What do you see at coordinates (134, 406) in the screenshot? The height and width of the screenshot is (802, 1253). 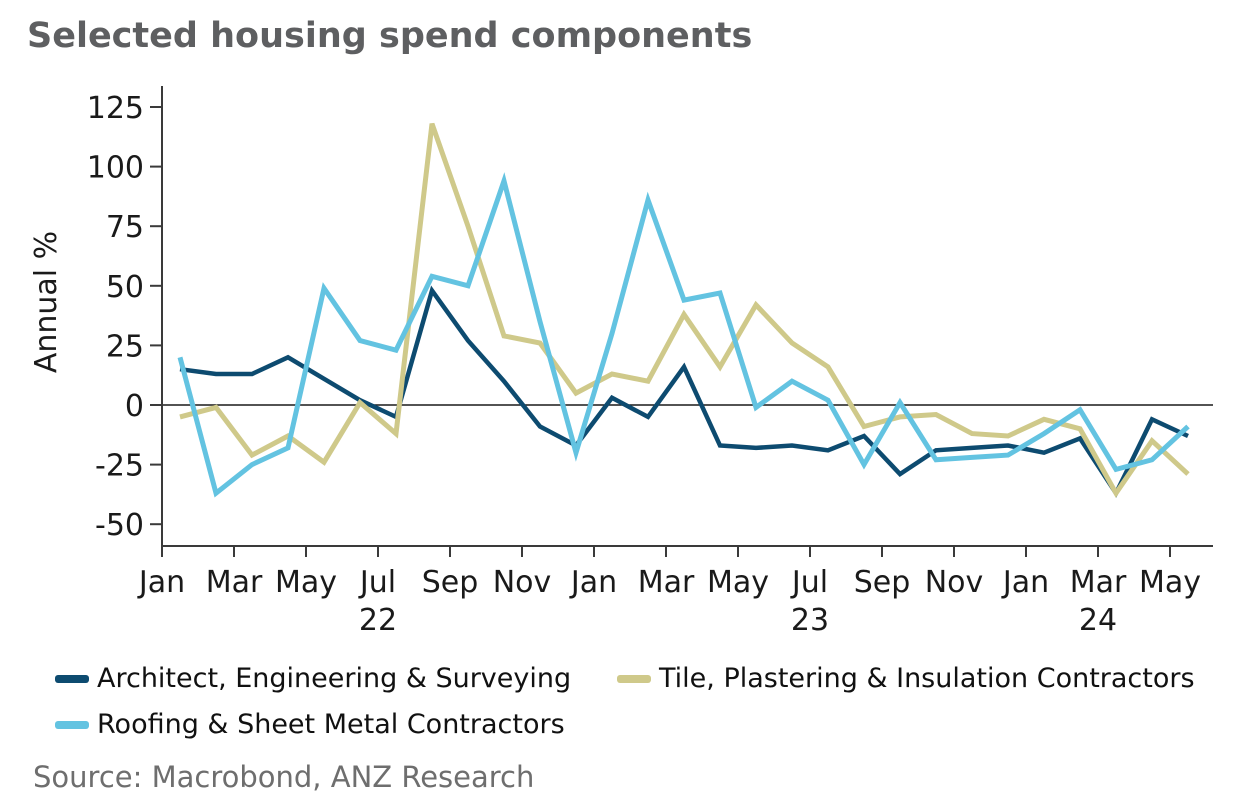 I see `y-tick-label: 0` at bounding box center [134, 406].